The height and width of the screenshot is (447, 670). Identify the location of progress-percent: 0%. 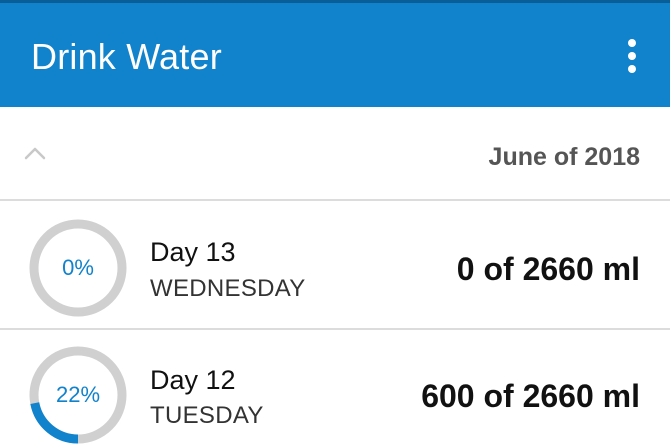
(78, 267).